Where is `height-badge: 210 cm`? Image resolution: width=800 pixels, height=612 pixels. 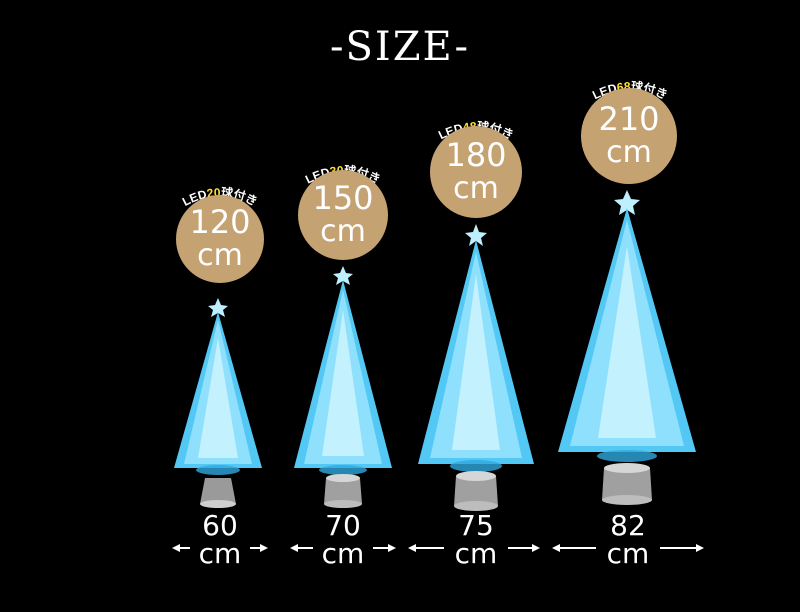 height-badge: 210 cm is located at coordinates (629, 136).